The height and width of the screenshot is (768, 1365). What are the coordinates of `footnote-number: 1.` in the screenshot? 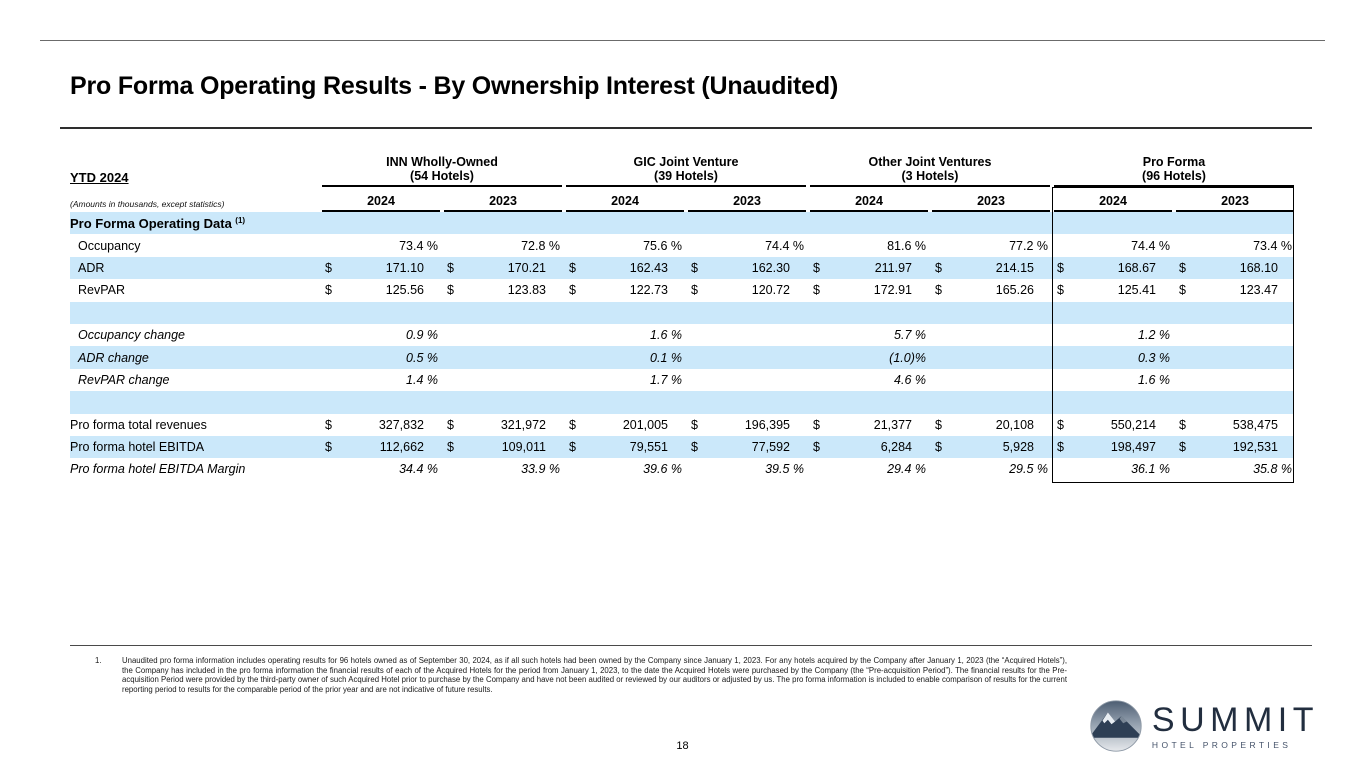 It's located at (98, 660).